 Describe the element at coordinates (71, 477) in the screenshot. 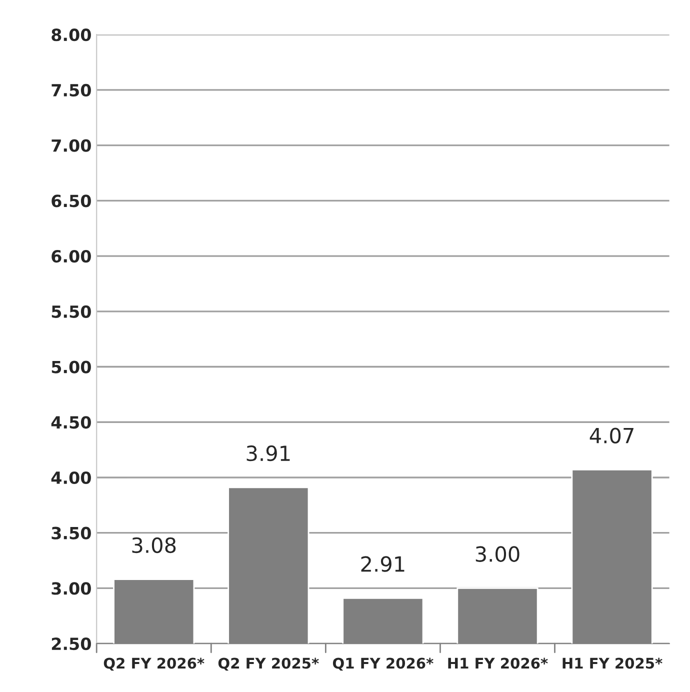

I see `y-tick-label: 4.00` at that location.